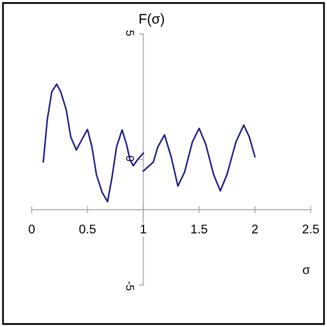 This screenshot has height=327, width=327. What do you see at coordinates (87, 229) in the screenshot?
I see `x-tick-label: 0.5` at bounding box center [87, 229].